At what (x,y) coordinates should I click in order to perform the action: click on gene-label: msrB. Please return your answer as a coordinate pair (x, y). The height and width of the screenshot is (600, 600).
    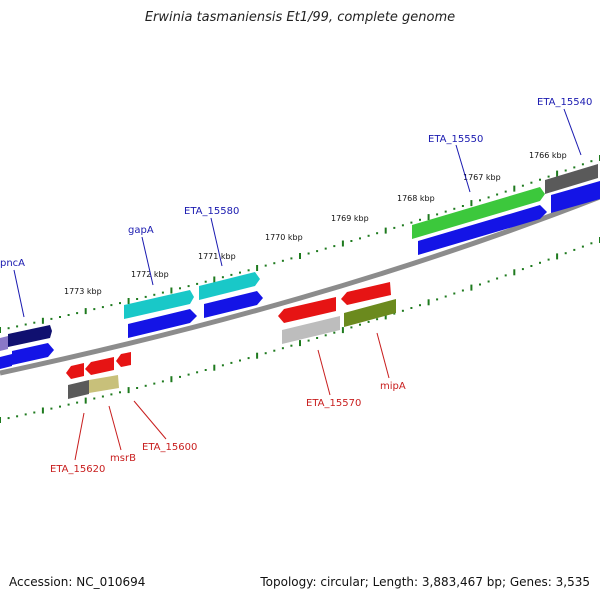
    Looking at the image, I should click on (123, 458).